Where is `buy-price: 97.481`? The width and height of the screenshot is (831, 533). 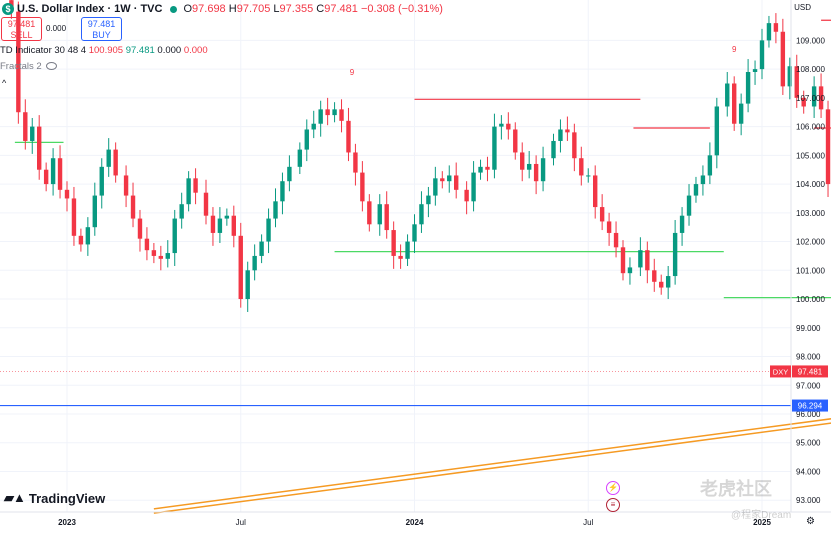 buy-price: 97.481 is located at coordinates (101, 24).